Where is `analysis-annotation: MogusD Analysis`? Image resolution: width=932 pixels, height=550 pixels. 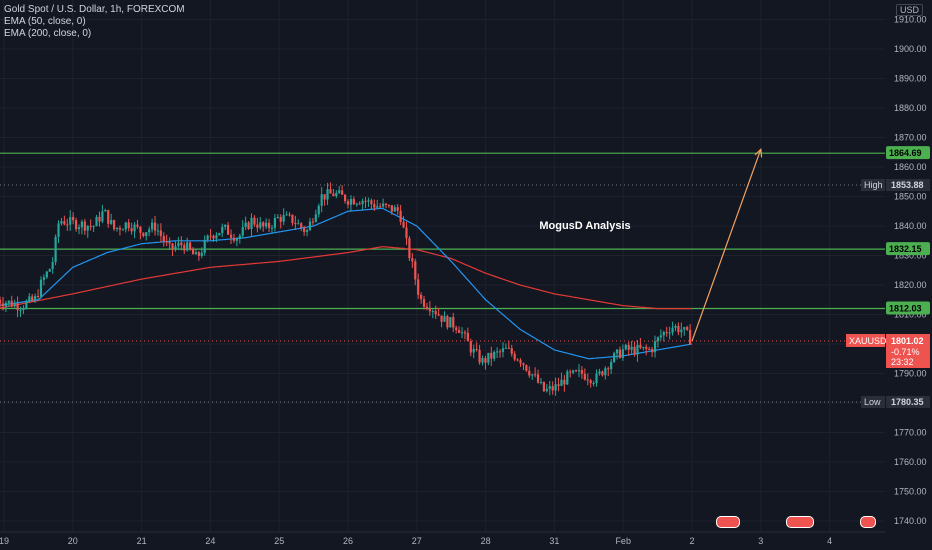
analysis-annotation: MogusD Analysis is located at coordinates (584, 226).